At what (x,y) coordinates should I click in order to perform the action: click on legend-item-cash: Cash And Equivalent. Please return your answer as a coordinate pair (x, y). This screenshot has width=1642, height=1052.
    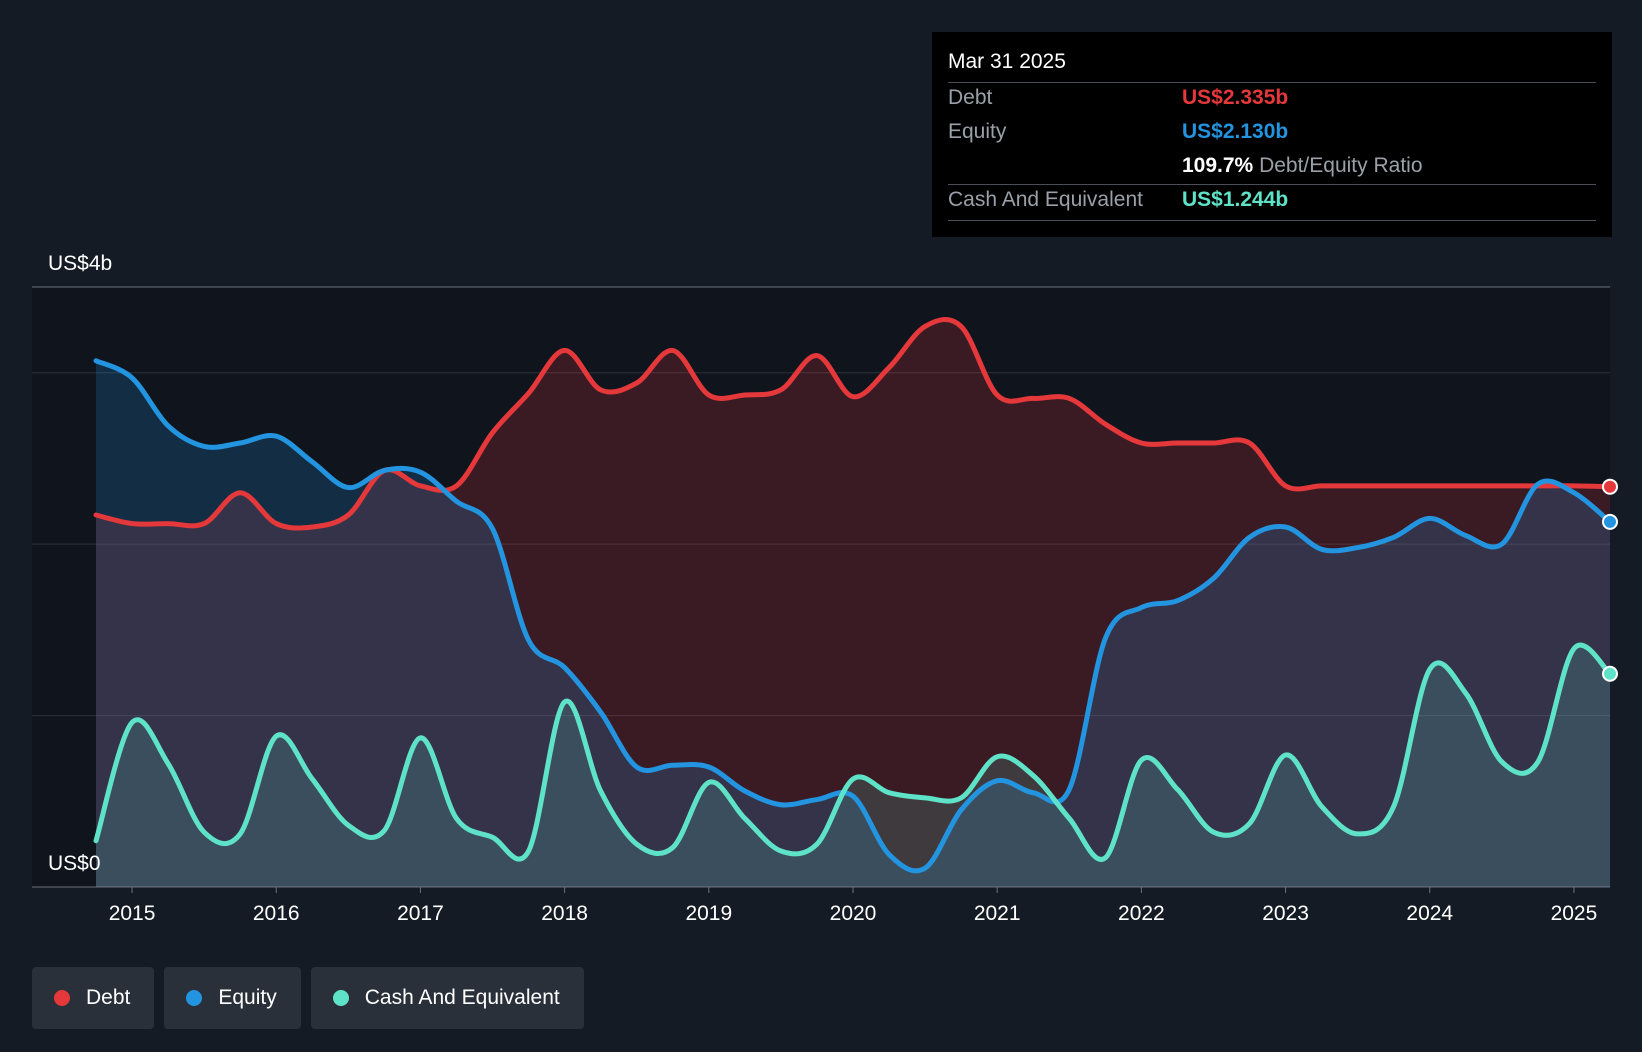
    Looking at the image, I should click on (447, 998).